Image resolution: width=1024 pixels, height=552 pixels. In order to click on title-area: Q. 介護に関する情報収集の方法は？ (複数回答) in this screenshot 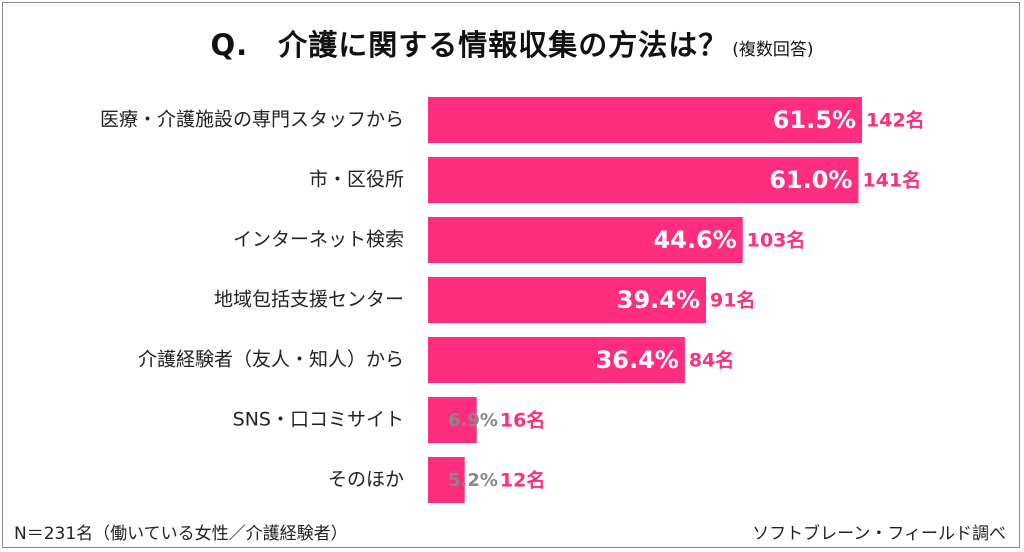, I will do `click(512, 43)`.